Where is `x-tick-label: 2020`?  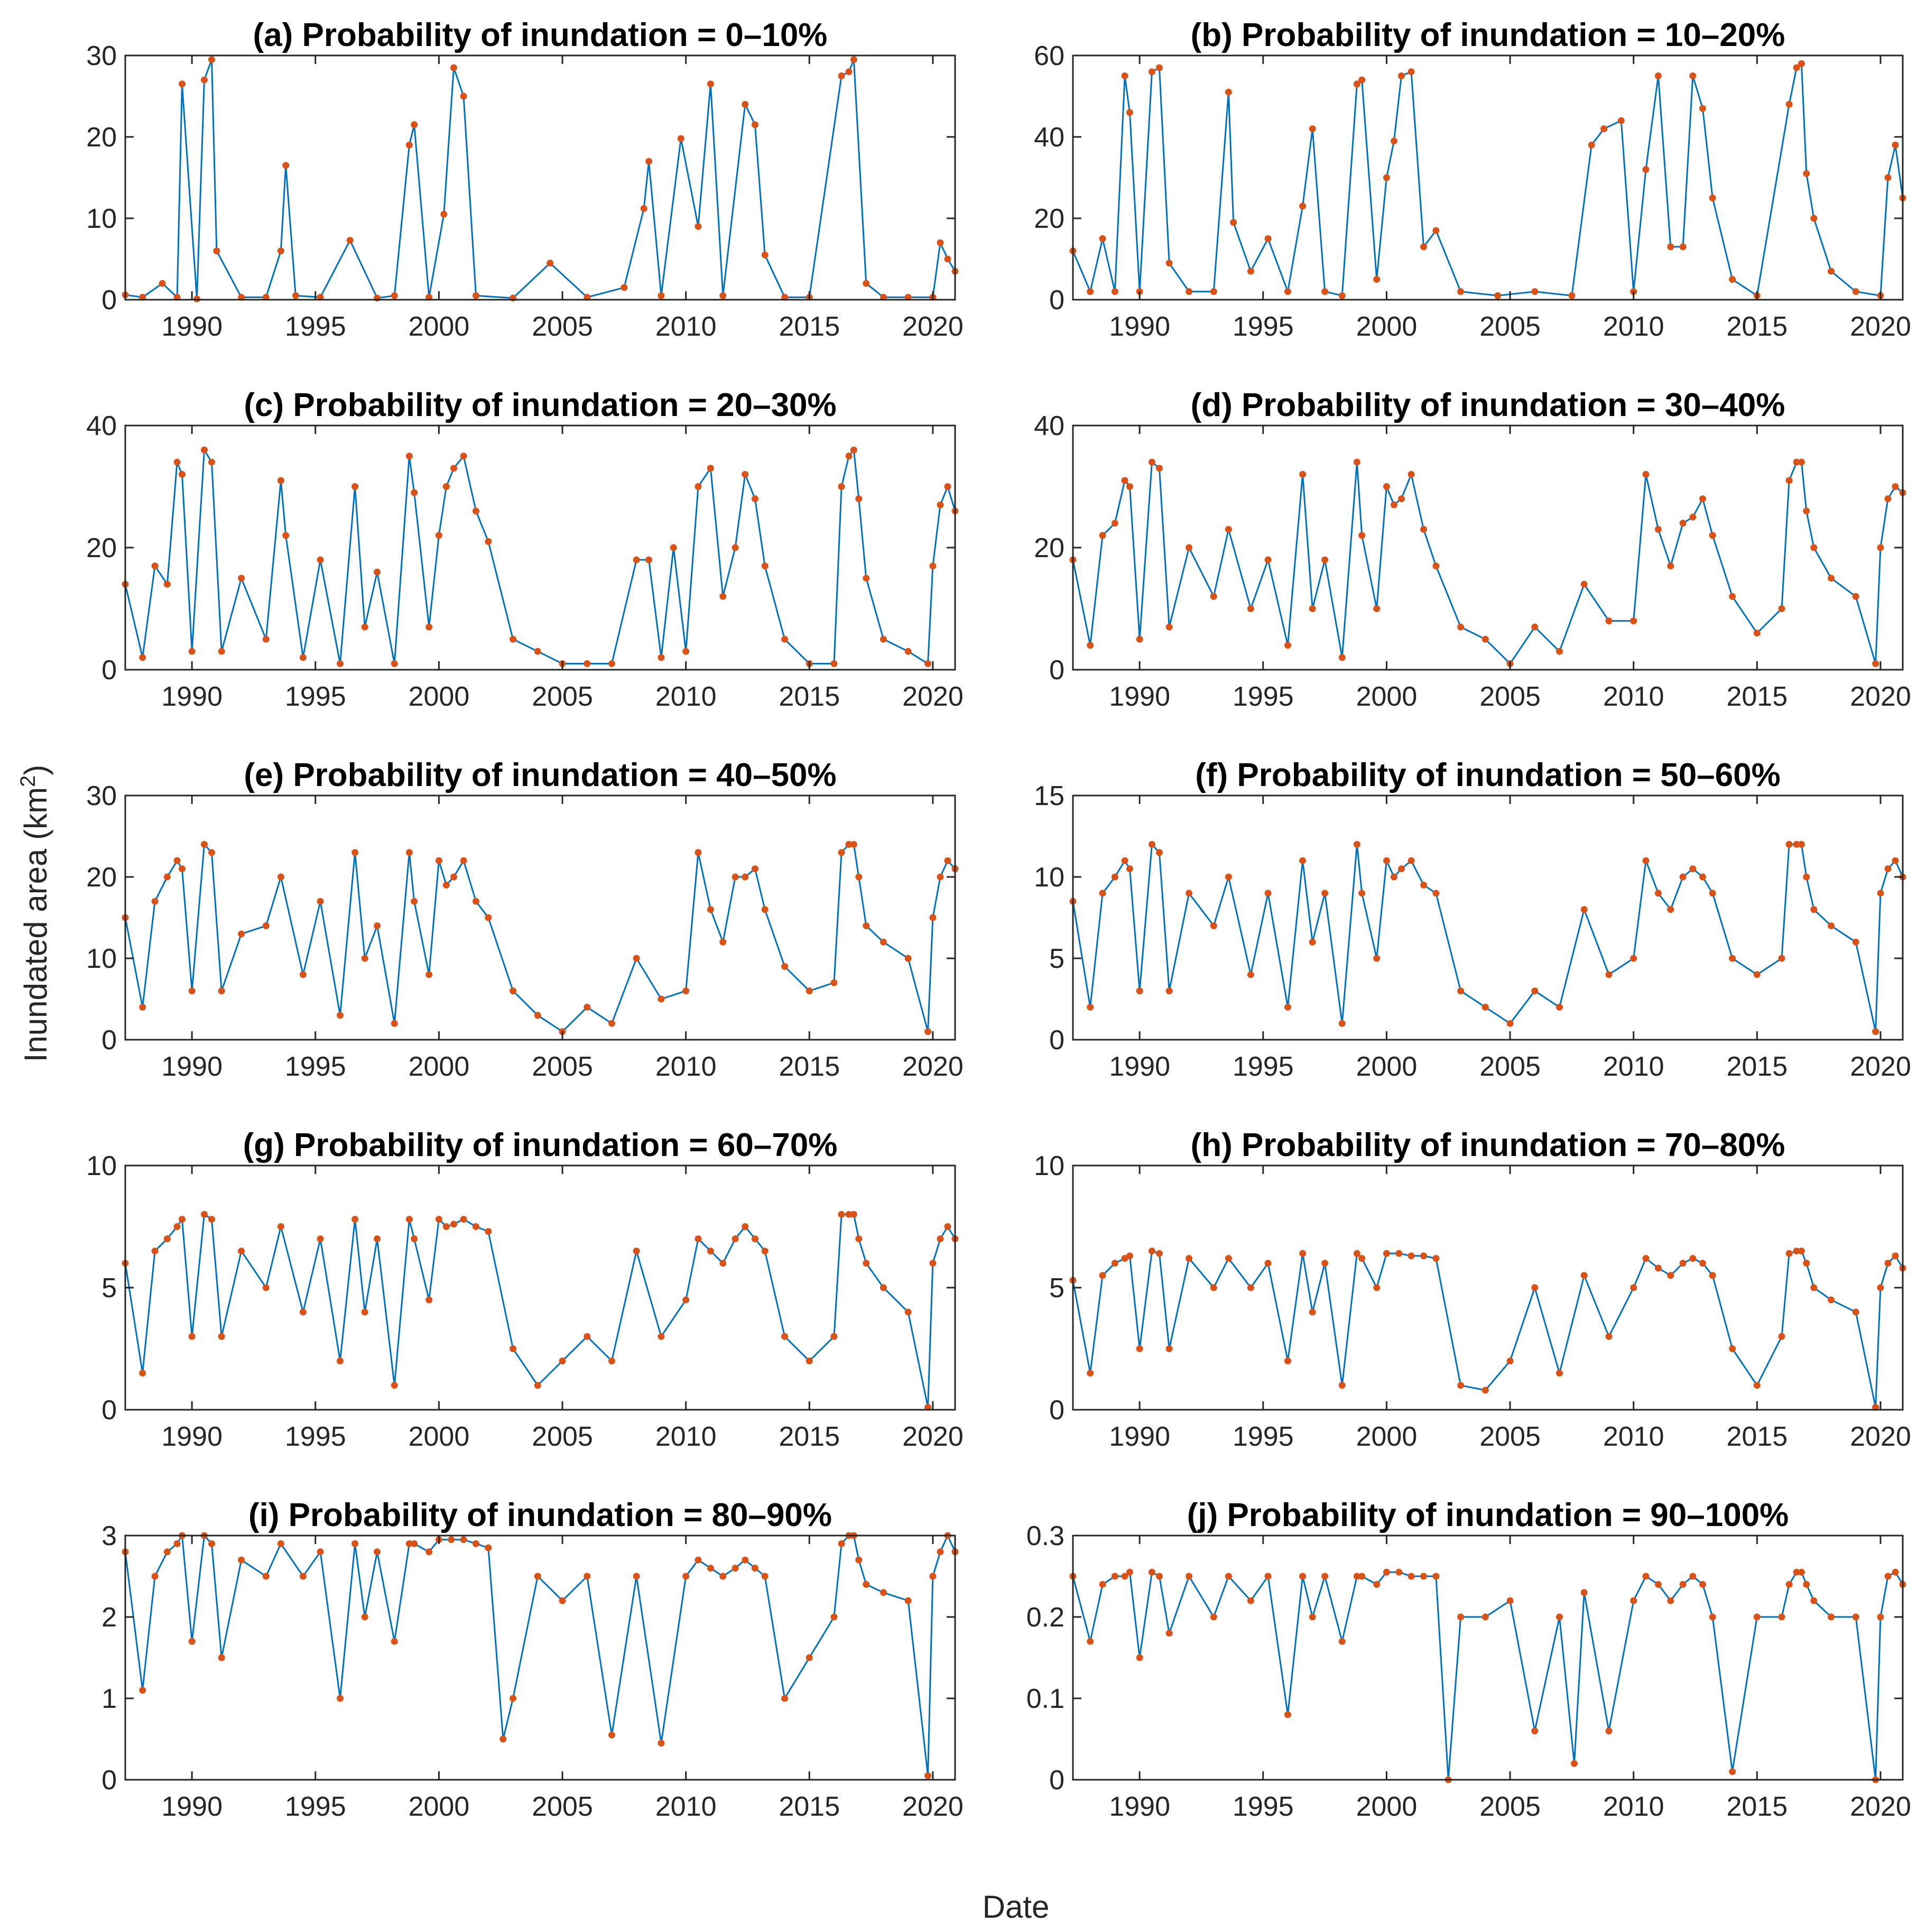
x-tick-label: 2020 is located at coordinates (933, 1437).